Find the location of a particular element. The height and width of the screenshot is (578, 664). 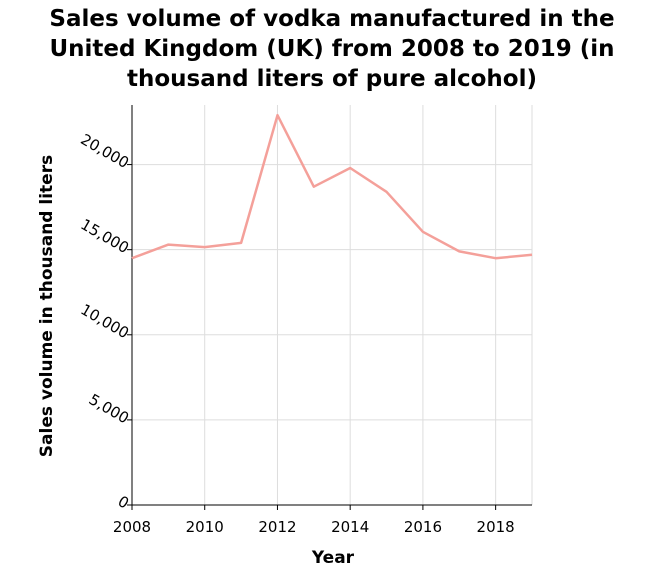

x-axis-title: Year is located at coordinates (333, 558).